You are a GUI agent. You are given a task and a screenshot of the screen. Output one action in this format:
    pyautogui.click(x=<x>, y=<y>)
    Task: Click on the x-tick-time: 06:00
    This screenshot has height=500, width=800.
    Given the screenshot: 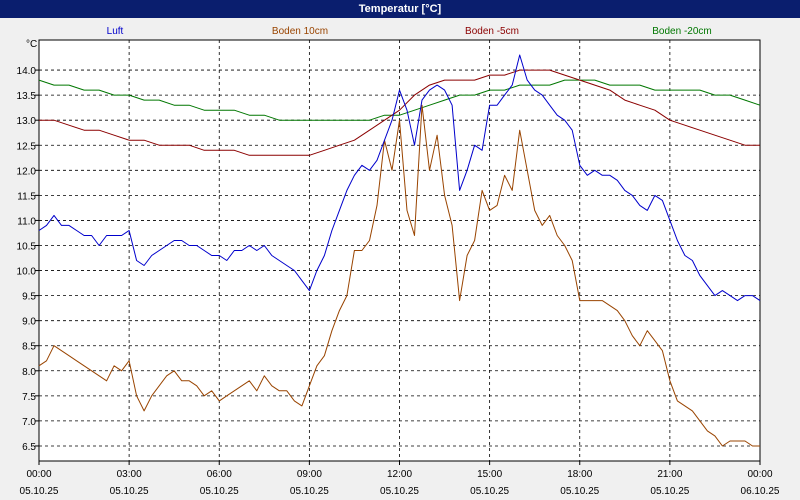 What is the action you would take?
    pyautogui.click(x=219, y=474)
    